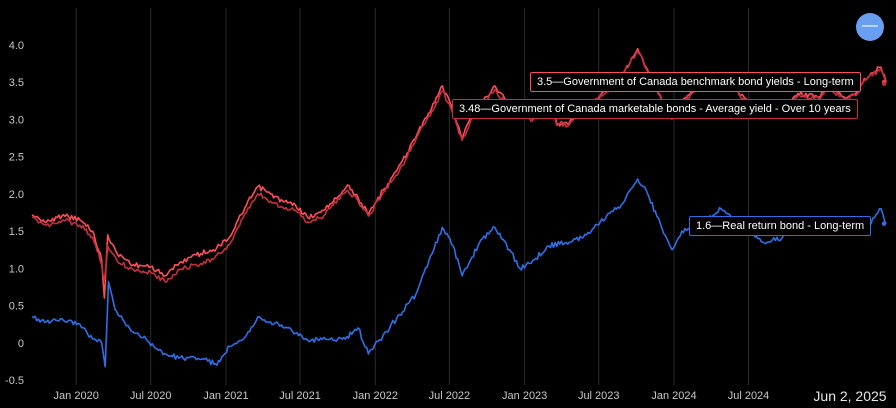 The height and width of the screenshot is (408, 896). What do you see at coordinates (450, 396) in the screenshot?
I see `x-tick-label: Jul 2022` at bounding box center [450, 396].